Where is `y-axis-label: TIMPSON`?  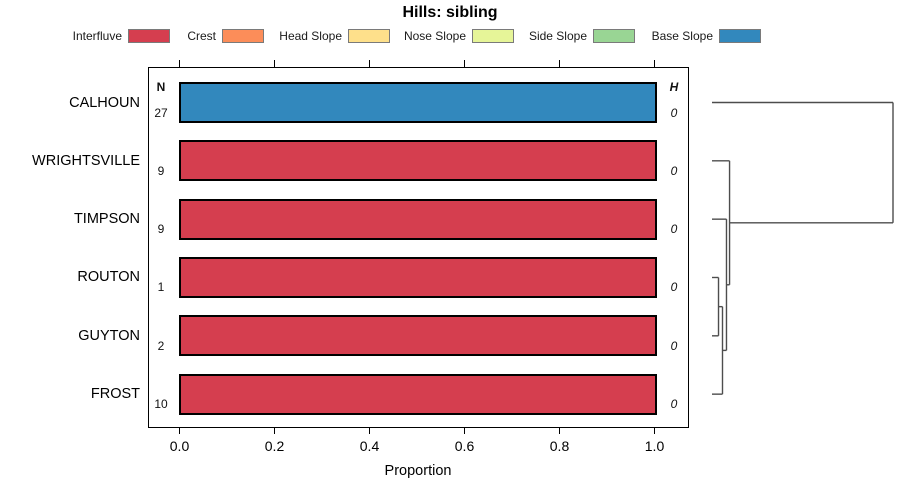
y-axis-label: TIMPSON is located at coordinates (106, 219).